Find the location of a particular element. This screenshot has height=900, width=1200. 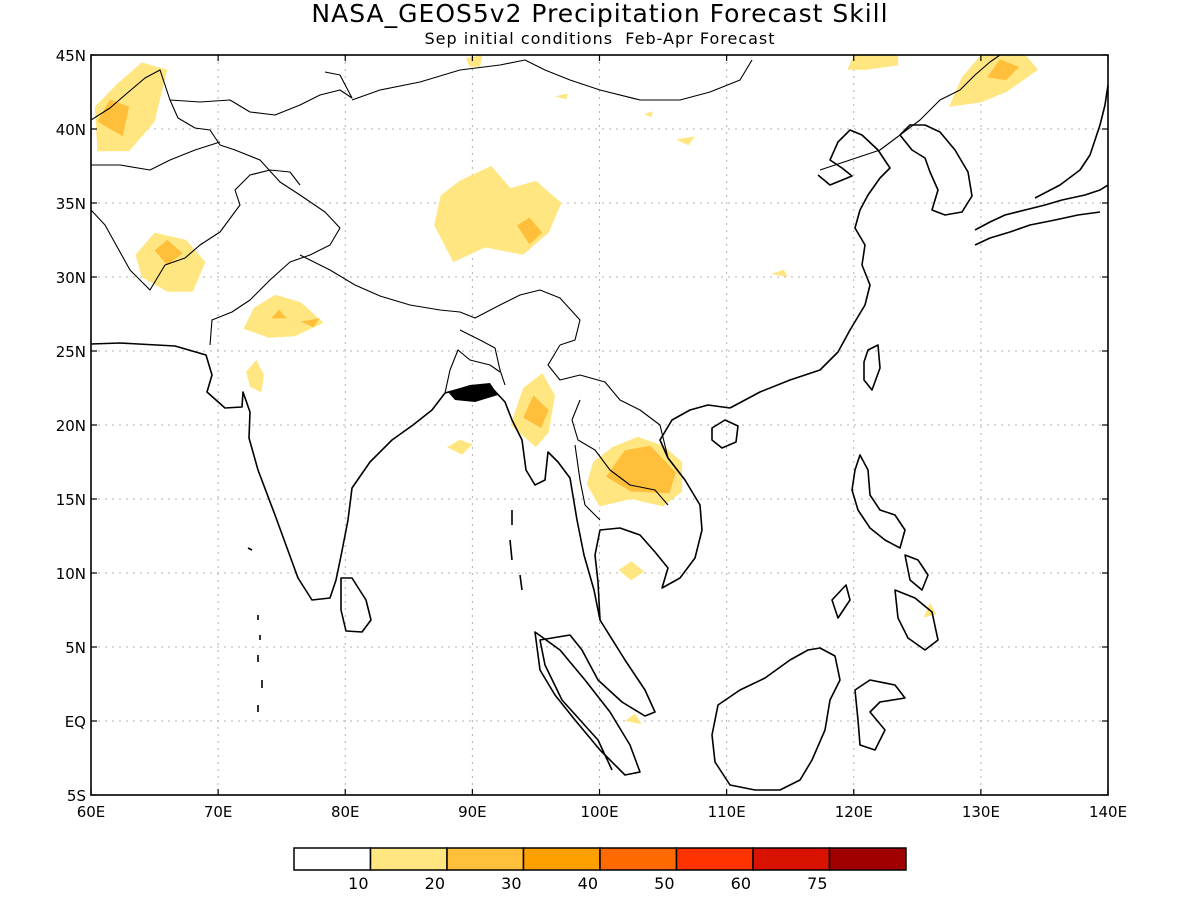

hainan-coastline is located at coordinates (725, 434).